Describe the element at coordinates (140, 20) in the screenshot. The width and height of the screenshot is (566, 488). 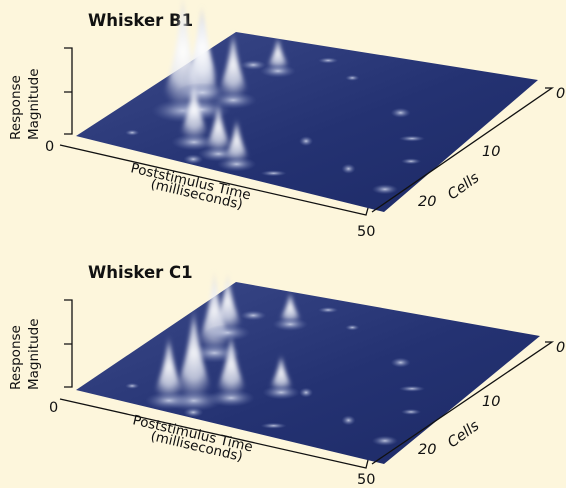
I see `chart-title: Whisker B1` at that location.